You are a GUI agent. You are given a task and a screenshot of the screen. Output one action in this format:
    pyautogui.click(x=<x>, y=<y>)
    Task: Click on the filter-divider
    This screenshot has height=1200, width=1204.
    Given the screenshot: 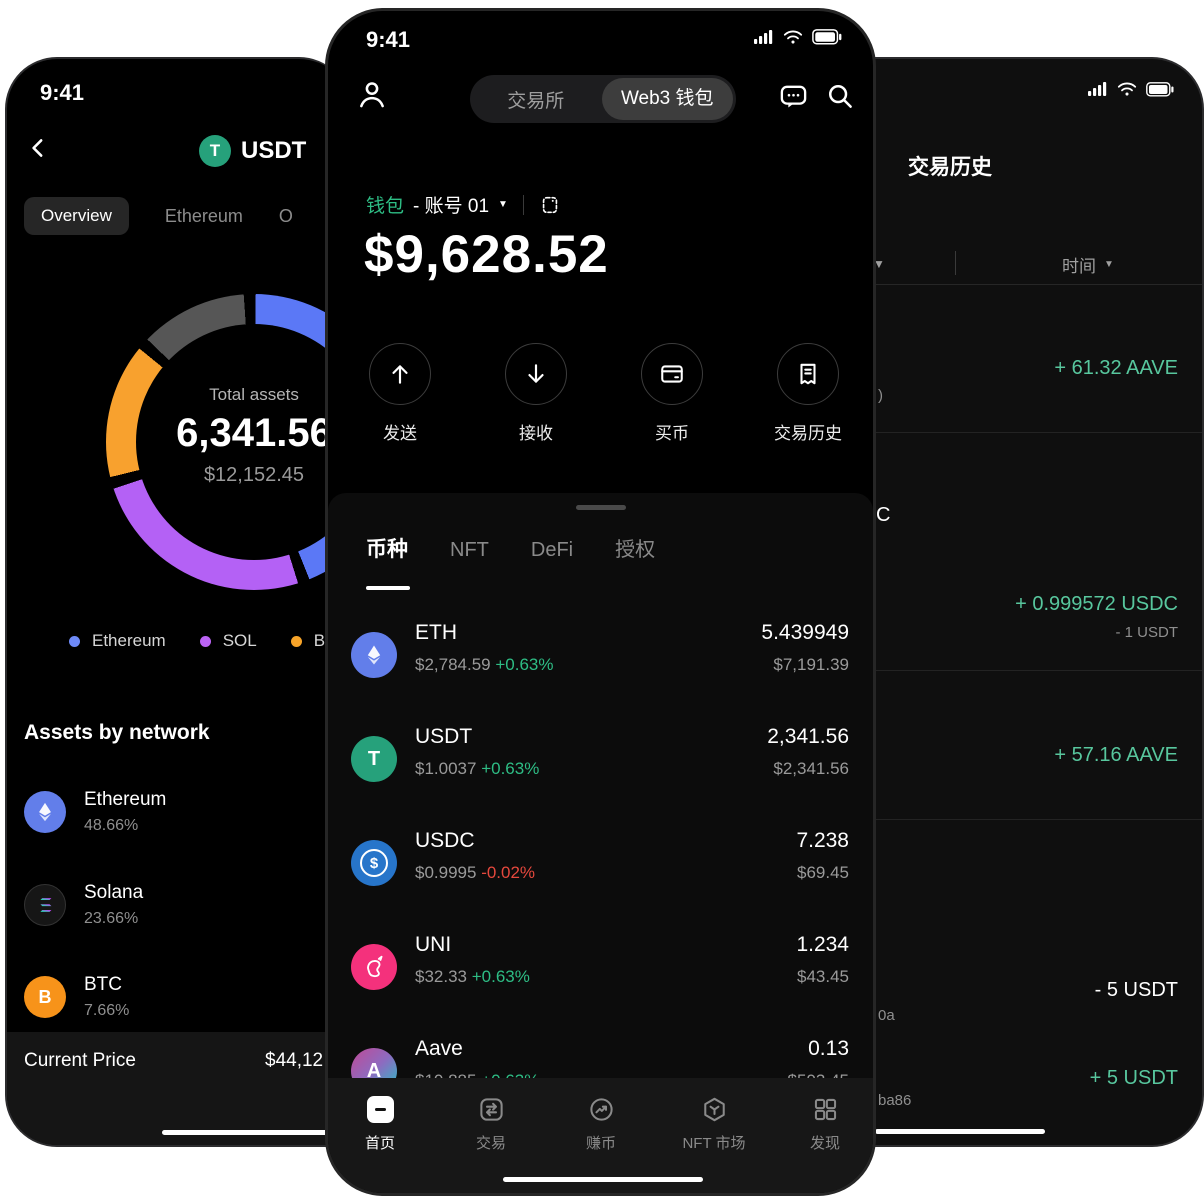 What is the action you would take?
    pyautogui.click(x=955, y=263)
    